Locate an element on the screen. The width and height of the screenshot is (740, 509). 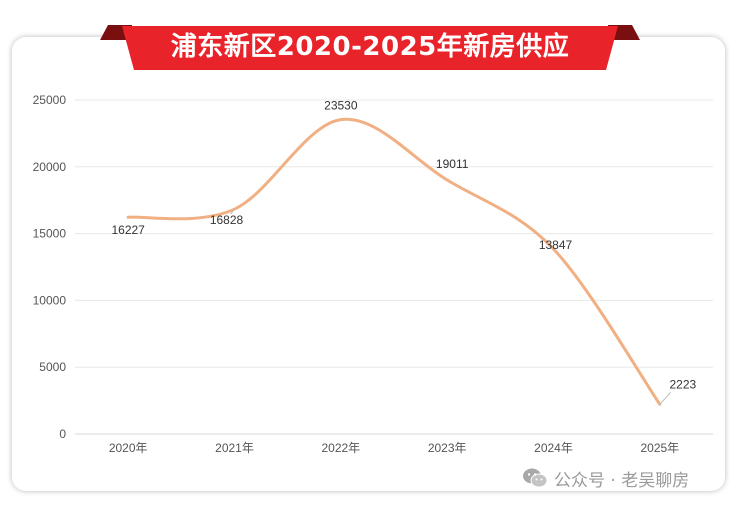
data-label: 2223 is located at coordinates (682, 384).